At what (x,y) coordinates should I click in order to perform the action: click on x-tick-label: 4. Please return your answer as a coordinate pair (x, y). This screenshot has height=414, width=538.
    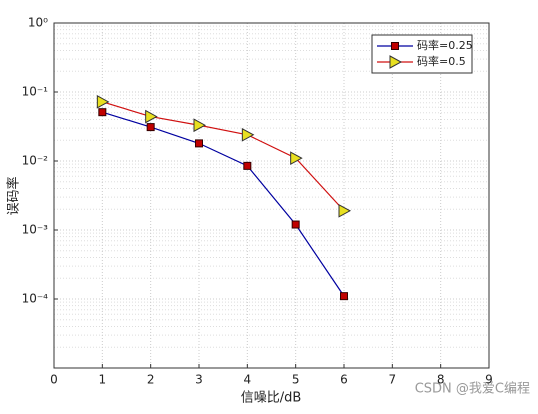
    Looking at the image, I should click on (248, 380).